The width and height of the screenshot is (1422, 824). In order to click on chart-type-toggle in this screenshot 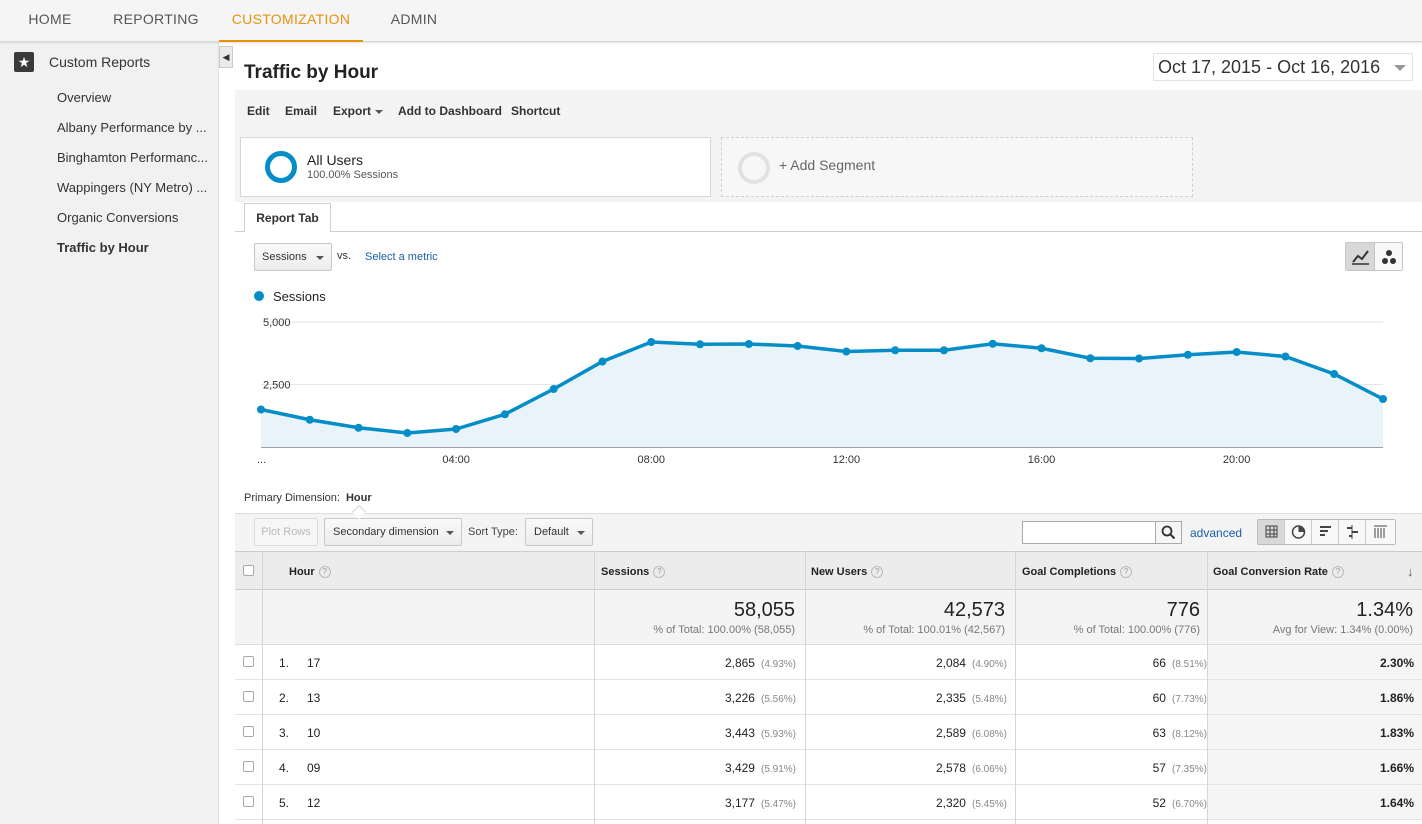, I will do `click(1374, 256)`.